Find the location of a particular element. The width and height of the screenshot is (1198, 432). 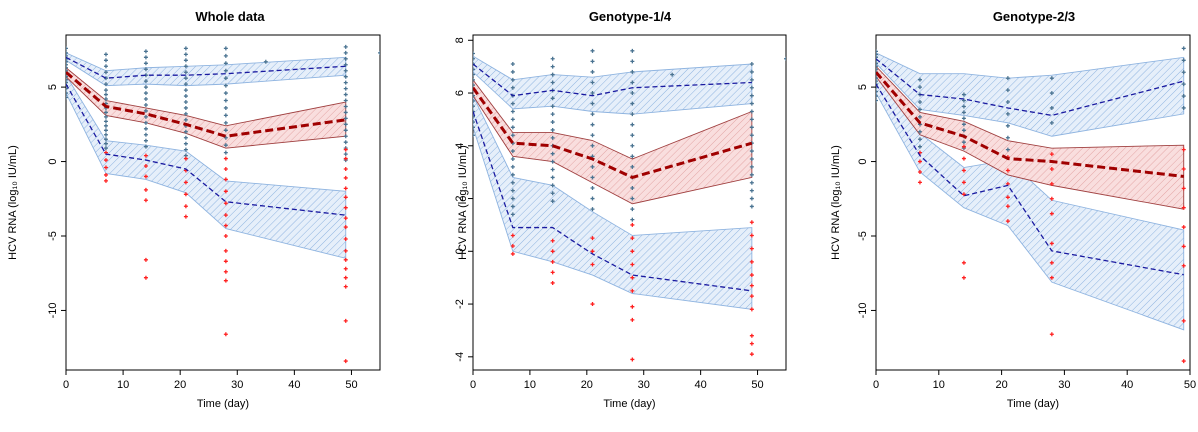

y-tick-label: 5 is located at coordinates (863, 87).